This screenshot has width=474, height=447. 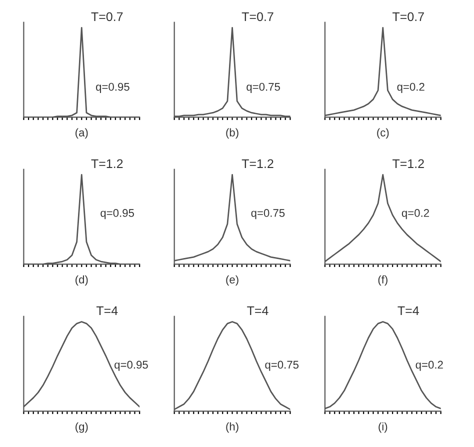 What do you see at coordinates (82, 133) in the screenshot?
I see `x-axis-title: (a)` at bounding box center [82, 133].